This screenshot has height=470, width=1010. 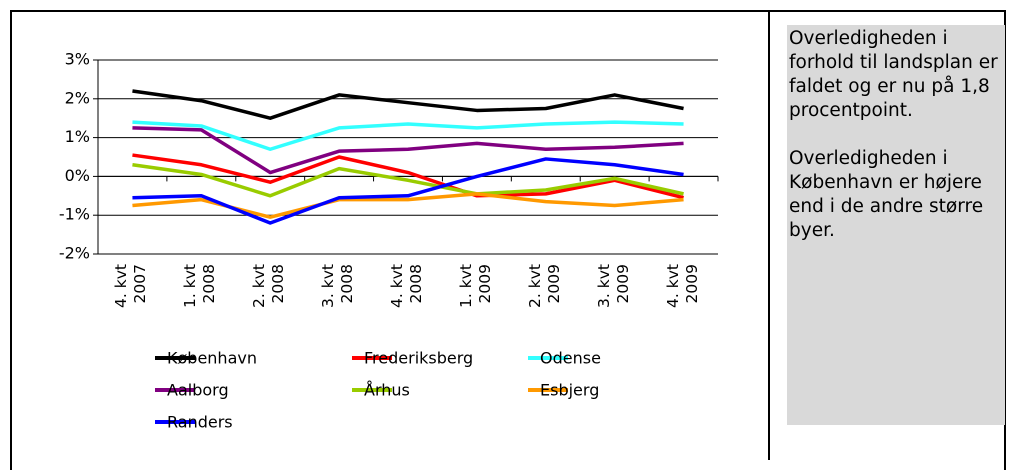 What do you see at coordinates (74, 253) in the screenshot?
I see `y-tick-label: -2%` at bounding box center [74, 253].